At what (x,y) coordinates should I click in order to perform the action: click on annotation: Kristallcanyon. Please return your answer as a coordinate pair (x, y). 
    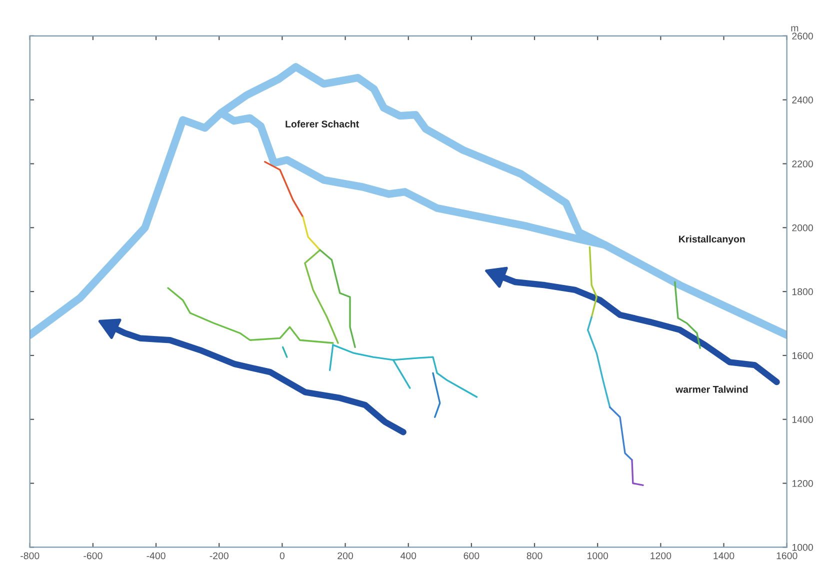
    Looking at the image, I should click on (712, 239).